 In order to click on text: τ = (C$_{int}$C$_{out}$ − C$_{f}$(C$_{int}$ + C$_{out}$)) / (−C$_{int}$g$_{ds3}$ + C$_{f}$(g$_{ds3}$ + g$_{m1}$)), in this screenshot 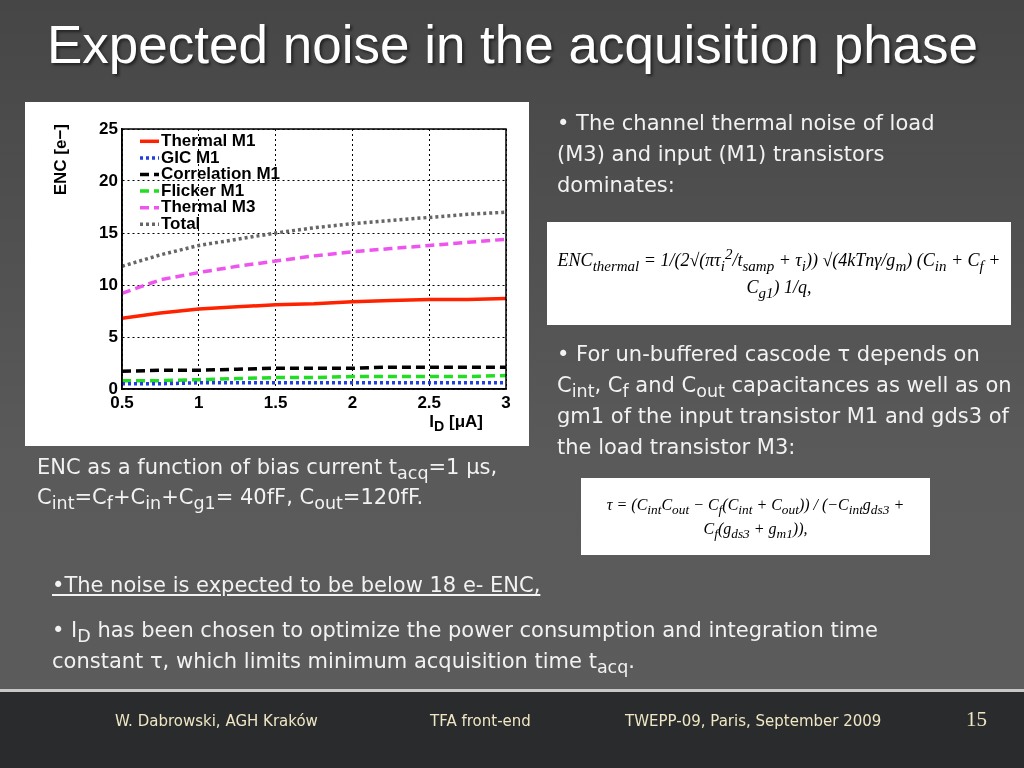, I will do `click(755, 518)`.